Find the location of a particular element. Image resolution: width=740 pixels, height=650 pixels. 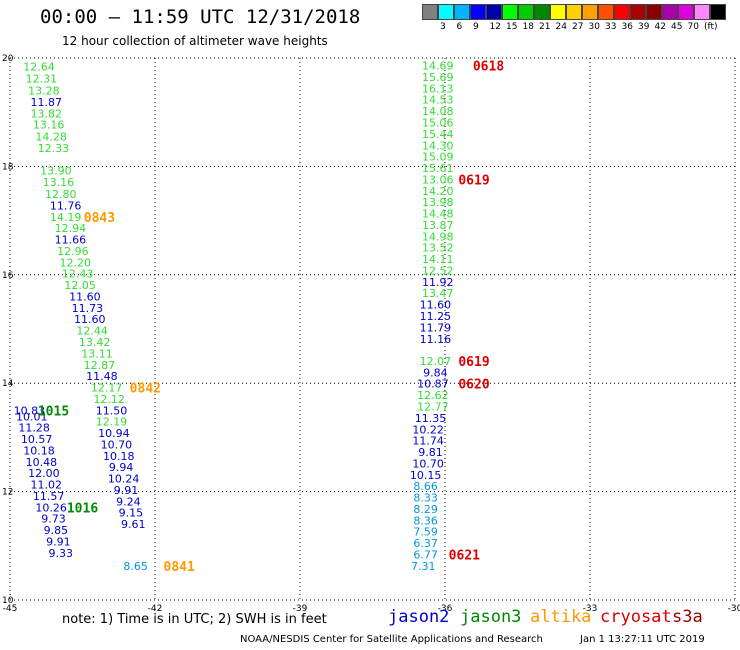

wave-height-point: 14.48 is located at coordinates (438, 214).